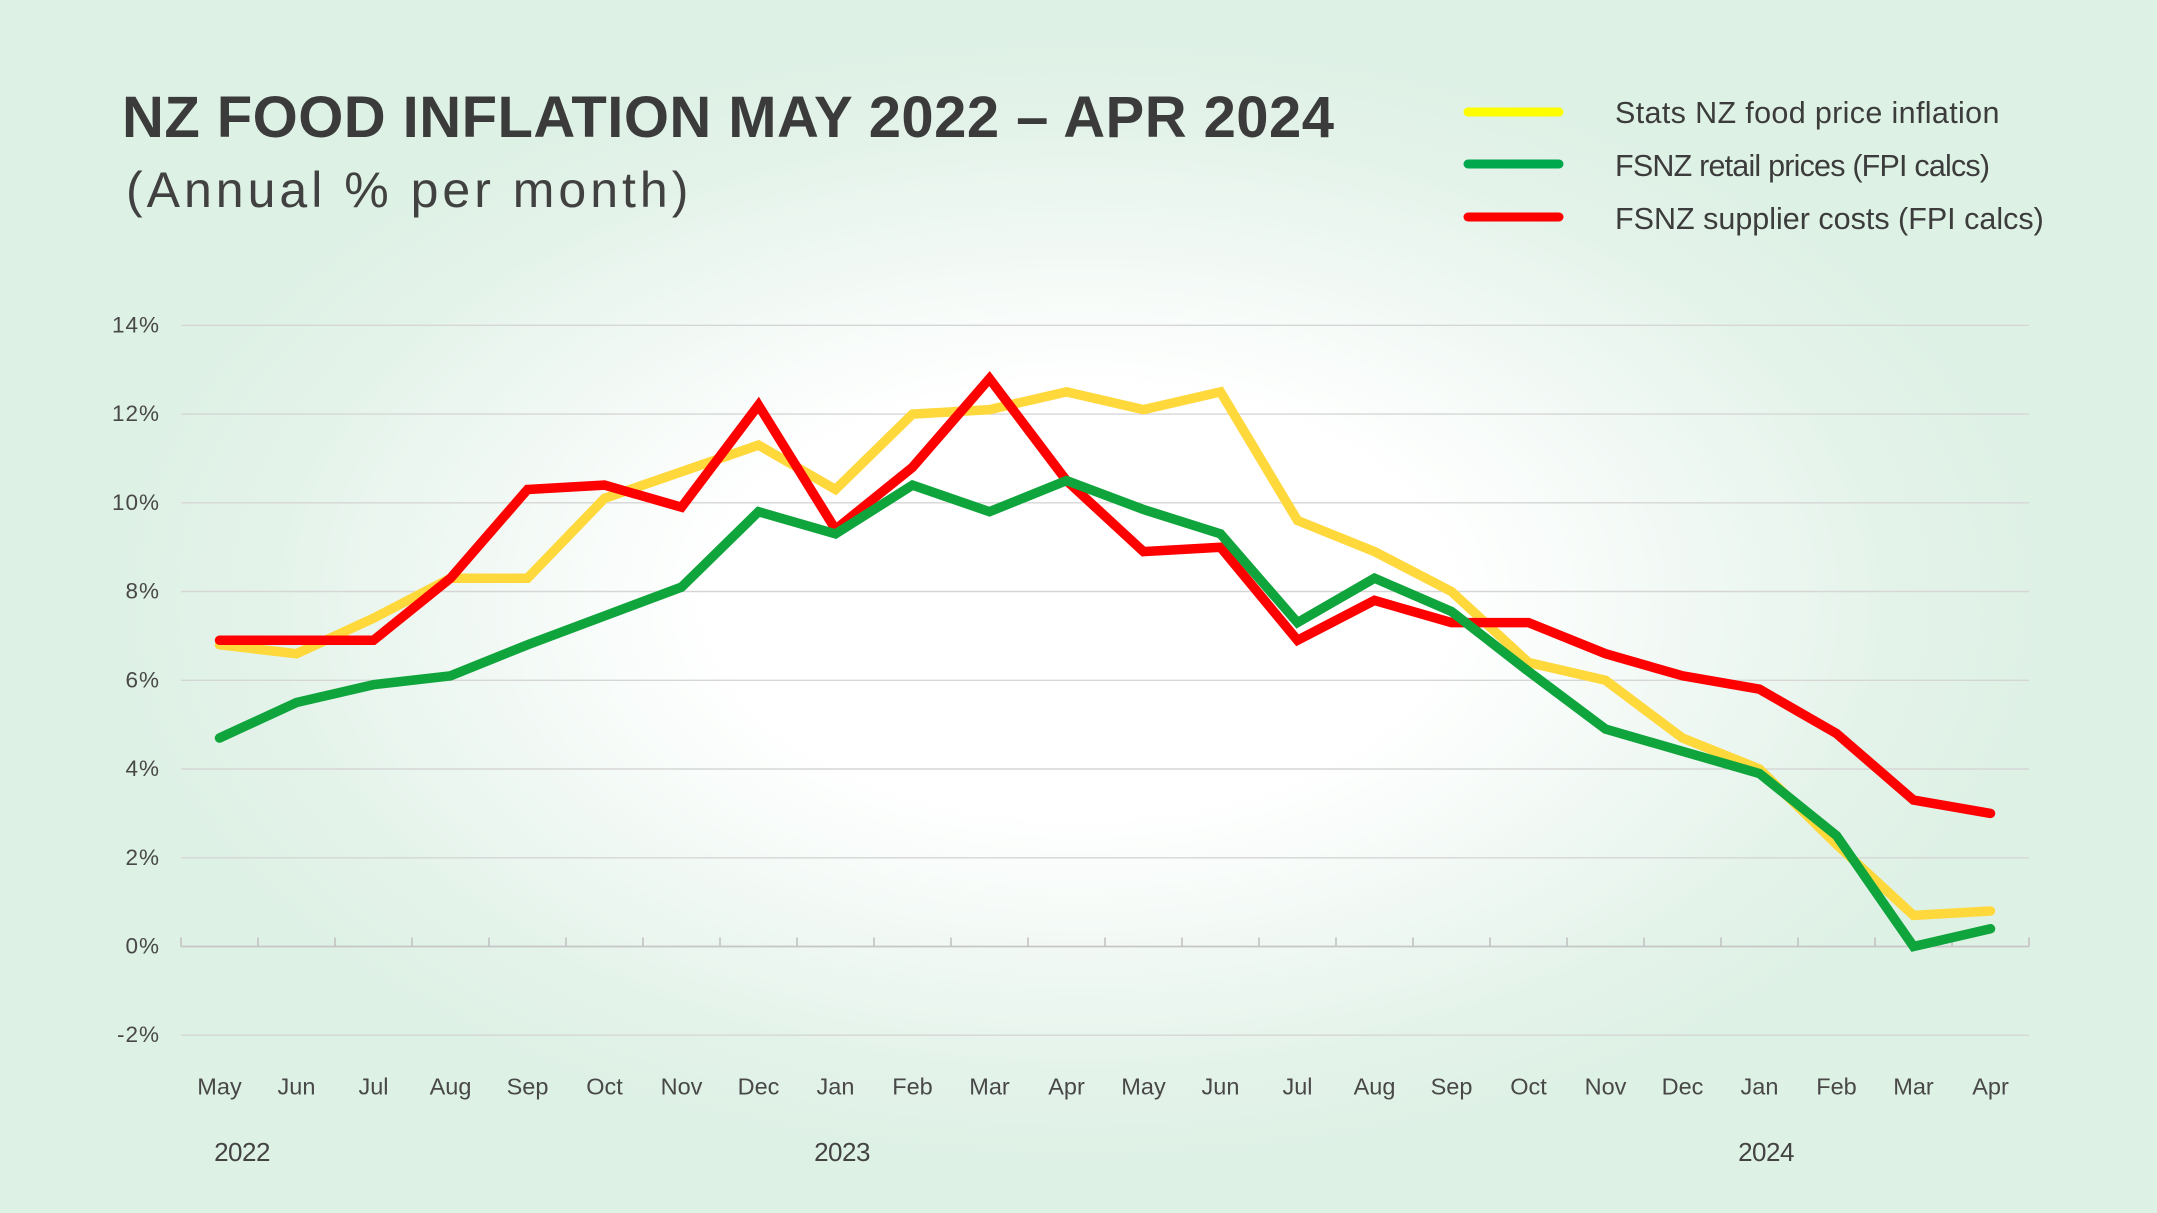  I want to click on svg-text: 2023, so click(842, 1152).